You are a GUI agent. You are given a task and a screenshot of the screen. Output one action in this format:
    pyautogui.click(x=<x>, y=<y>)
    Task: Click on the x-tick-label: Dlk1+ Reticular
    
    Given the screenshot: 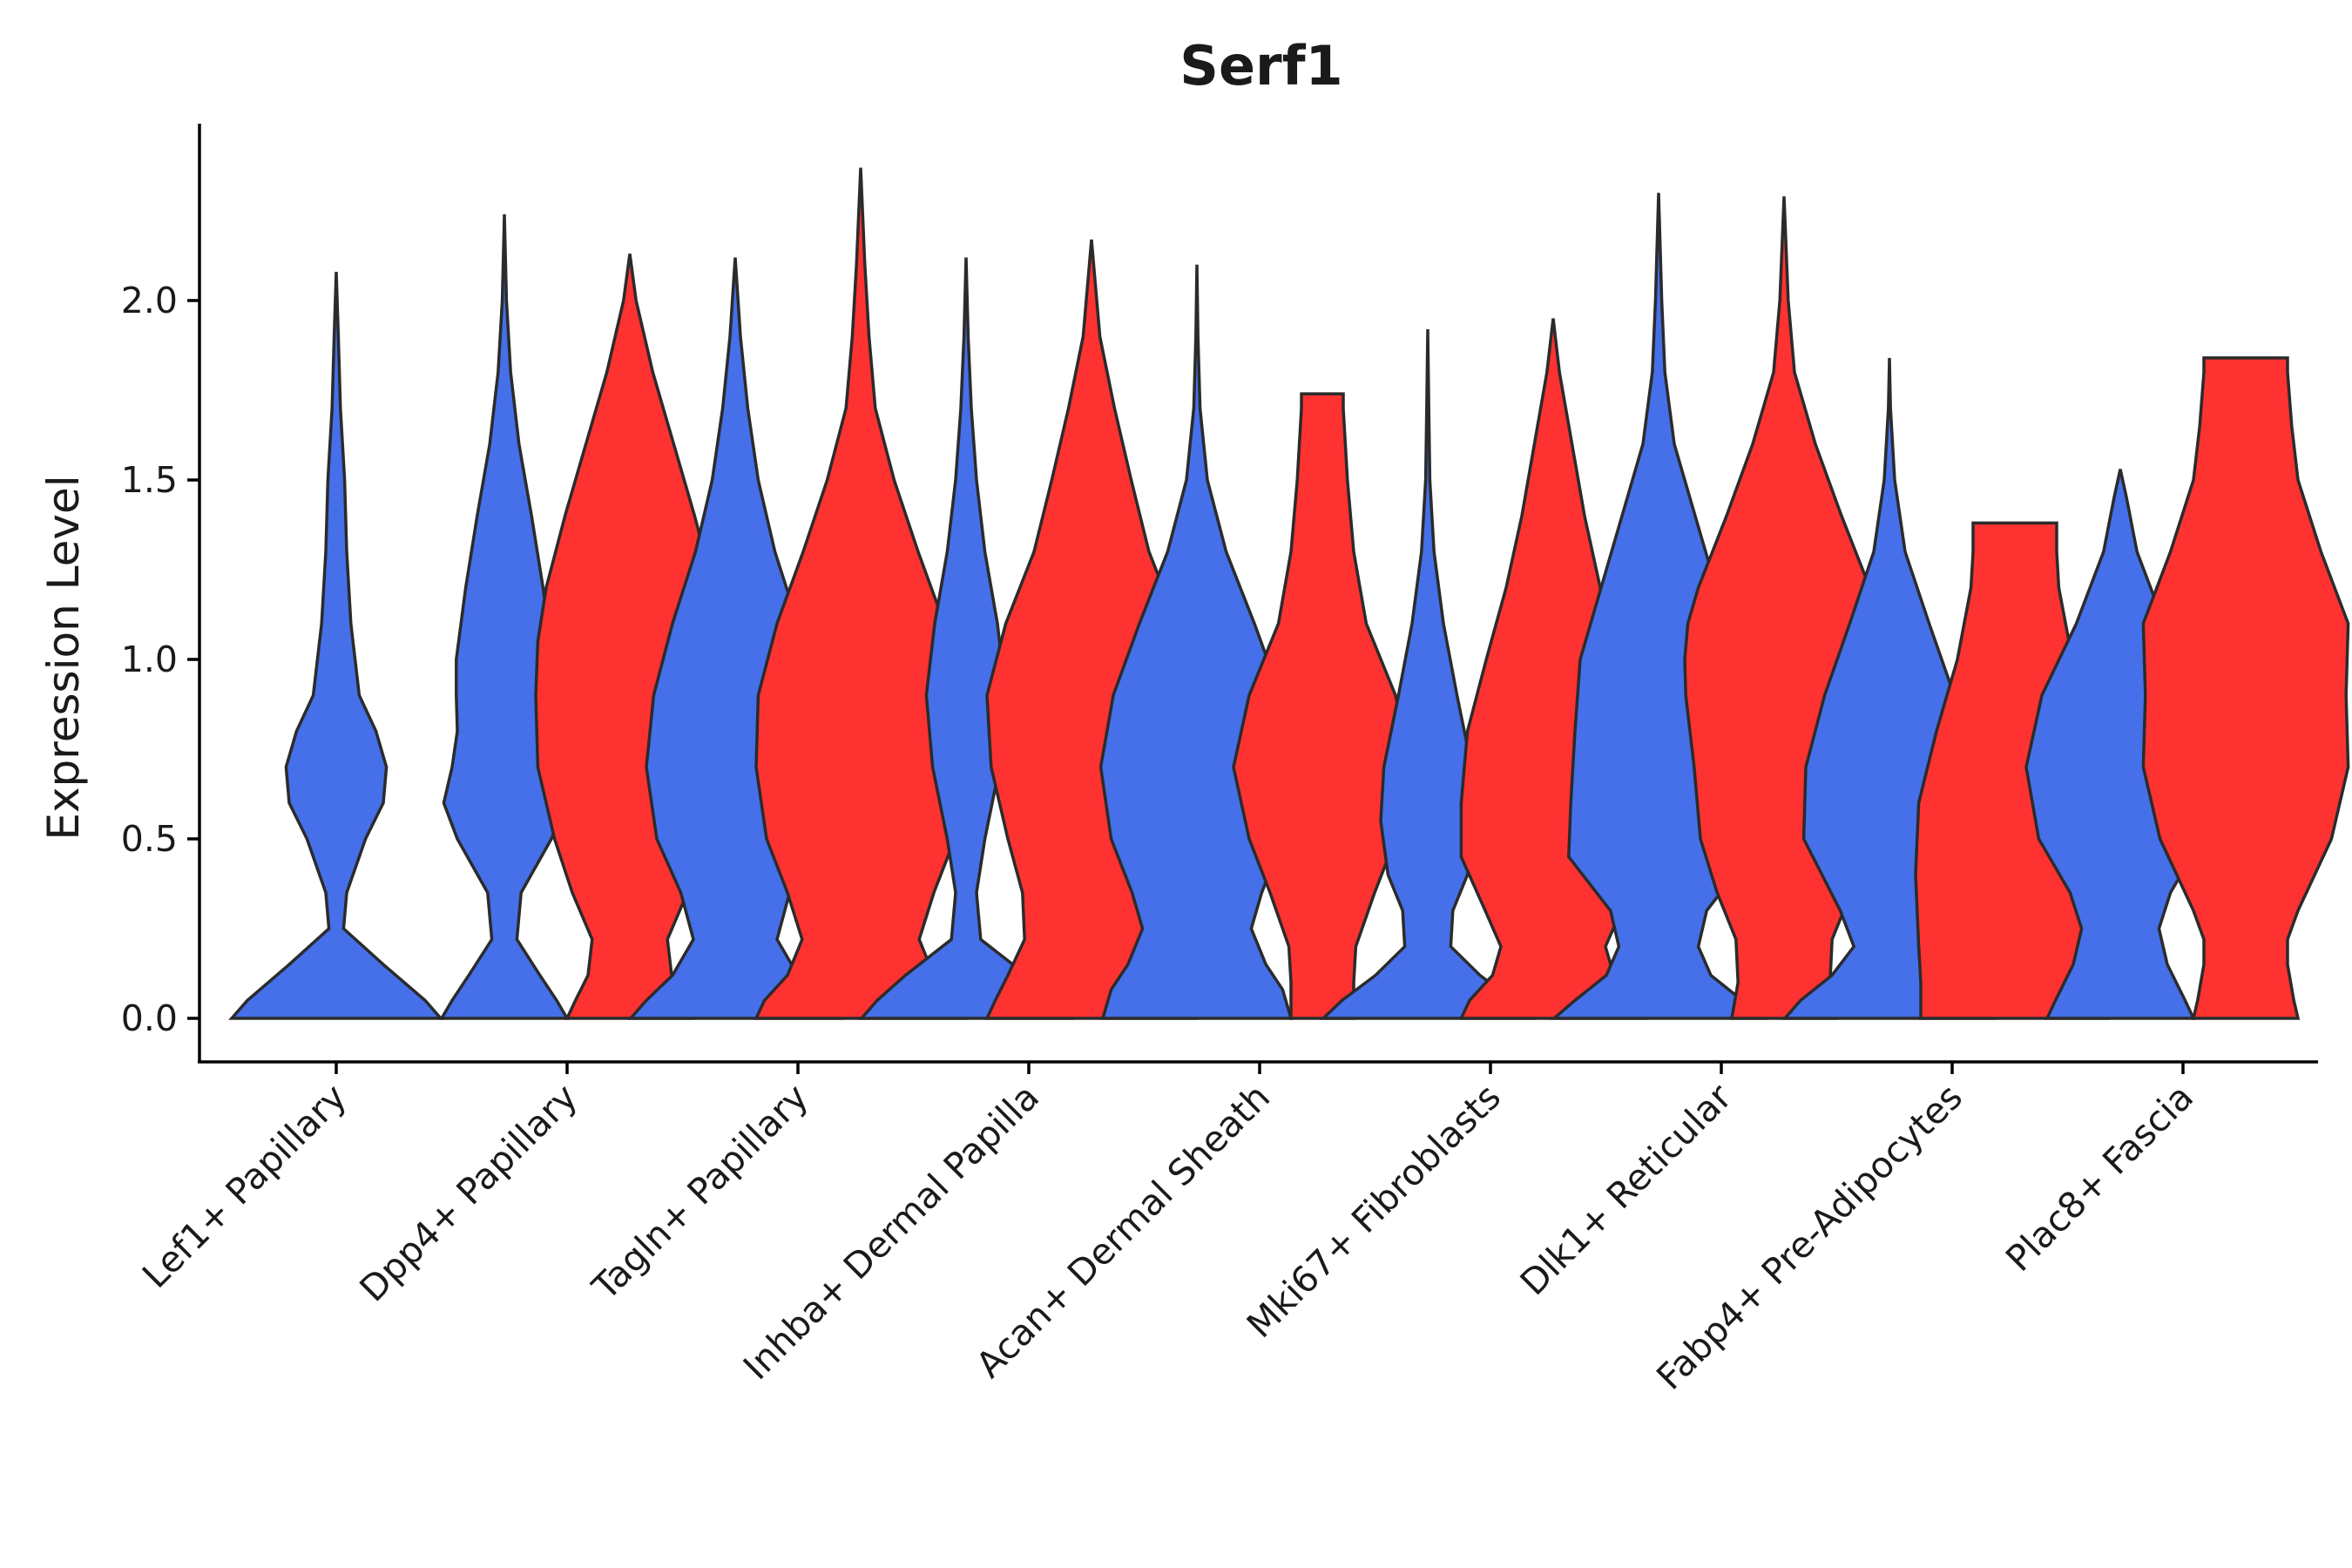 What is the action you would take?
    pyautogui.click(x=1626, y=1189)
    